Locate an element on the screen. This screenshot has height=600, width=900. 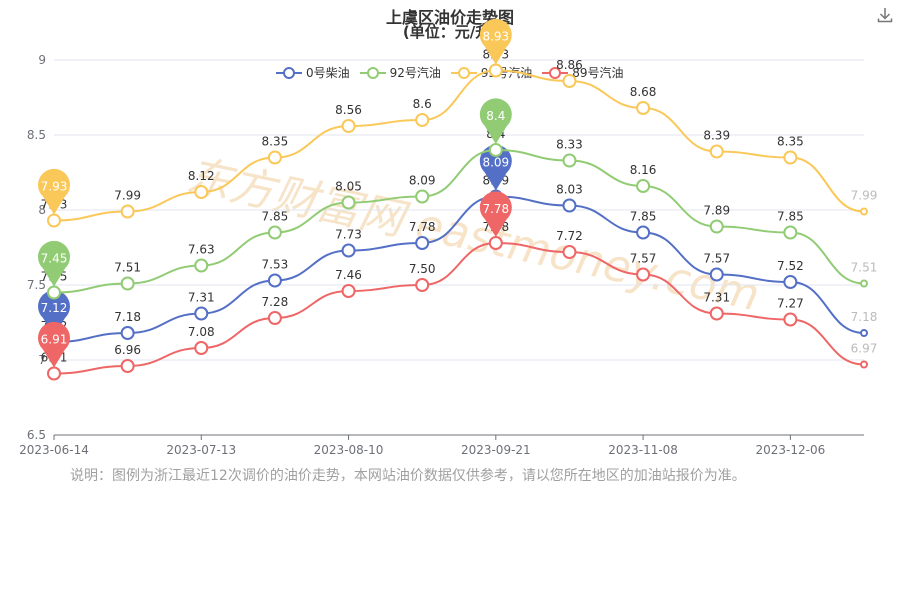
data-label: 7.57 is located at coordinates (643, 259).